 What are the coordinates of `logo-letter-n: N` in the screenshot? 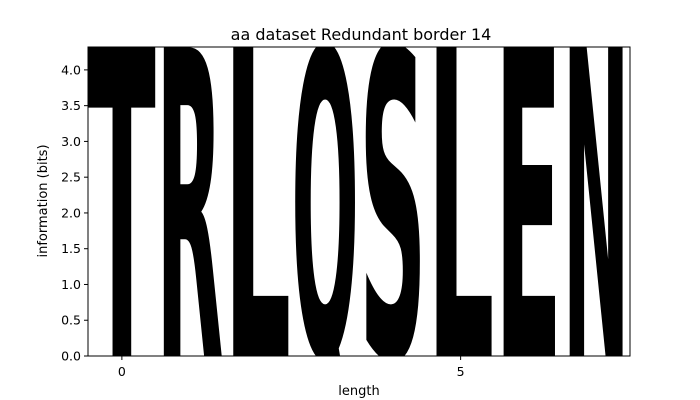 It's located at (596, 200).